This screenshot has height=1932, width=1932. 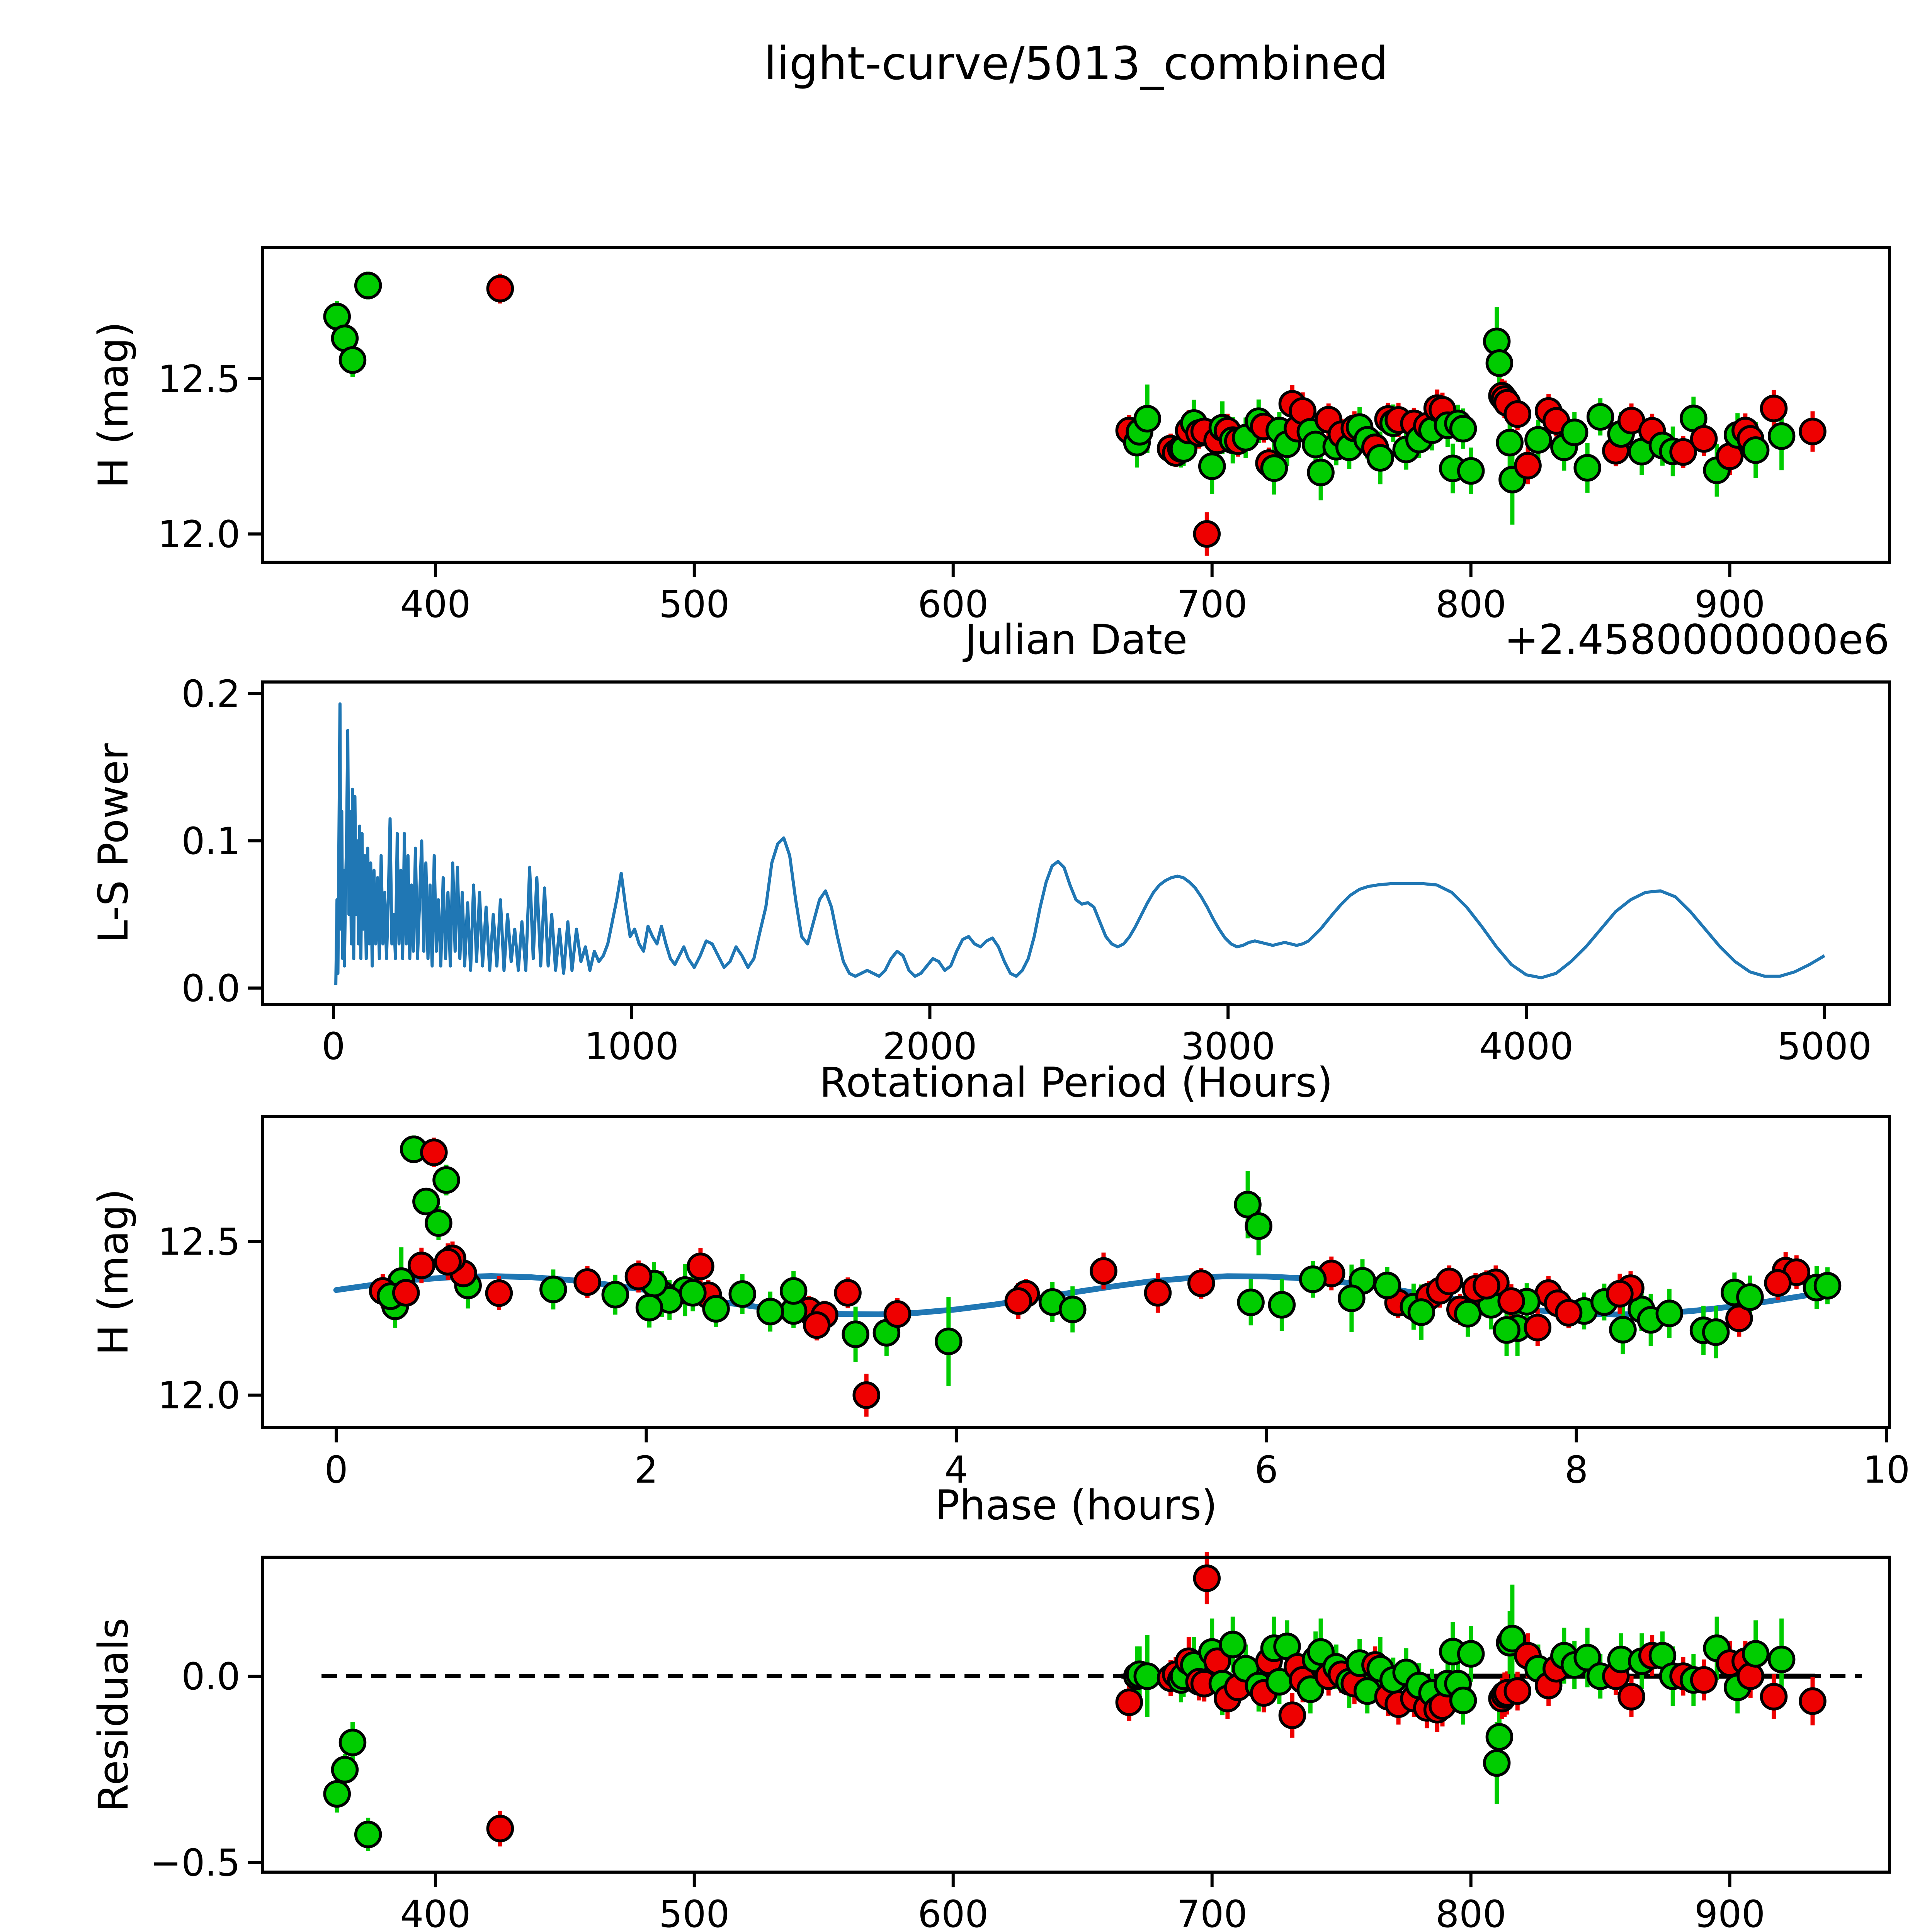 What do you see at coordinates (1228, 1047) in the screenshot?
I see `x-tick-label: 3000` at bounding box center [1228, 1047].